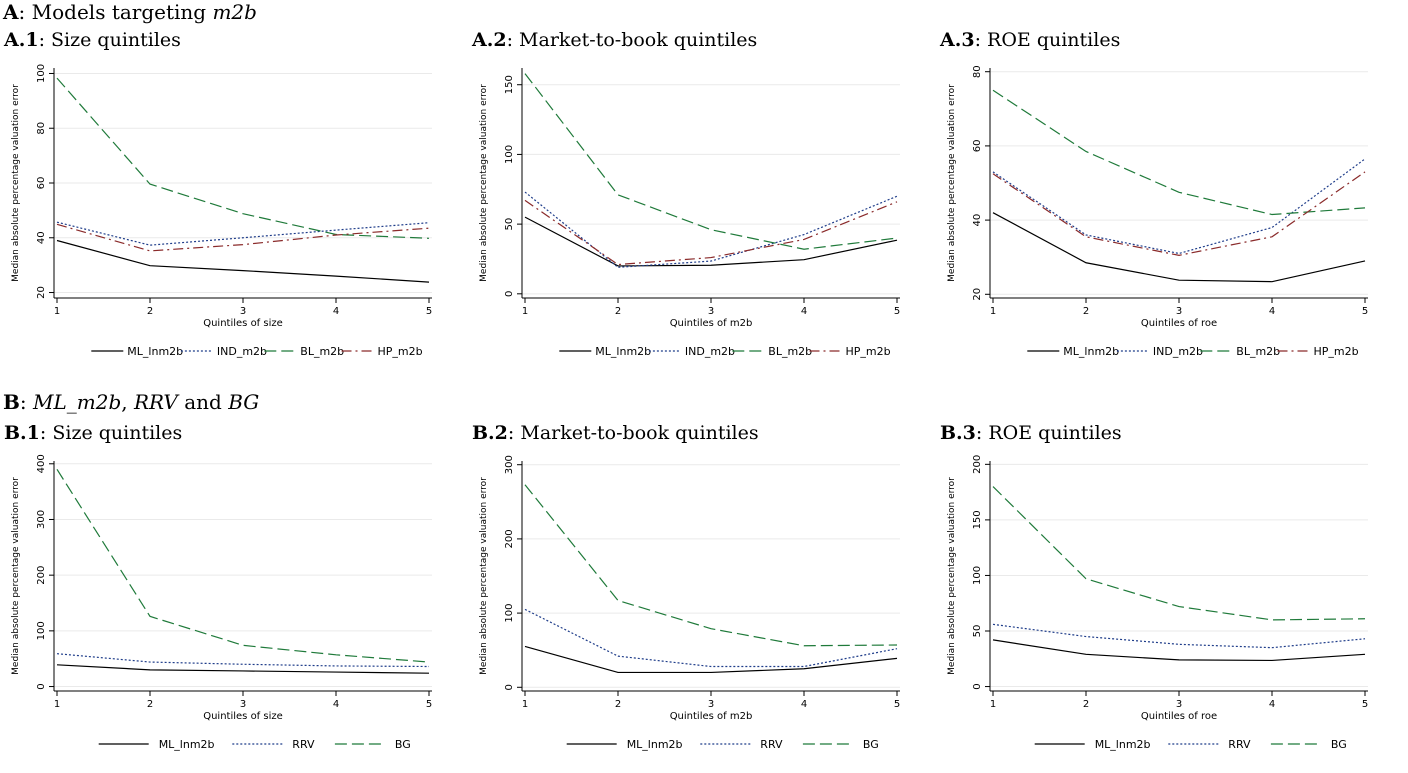 The width and height of the screenshot is (1408, 773). Describe the element at coordinates (57, 704) in the screenshot. I see `chart-b1-xtick-label-0: 1` at that location.